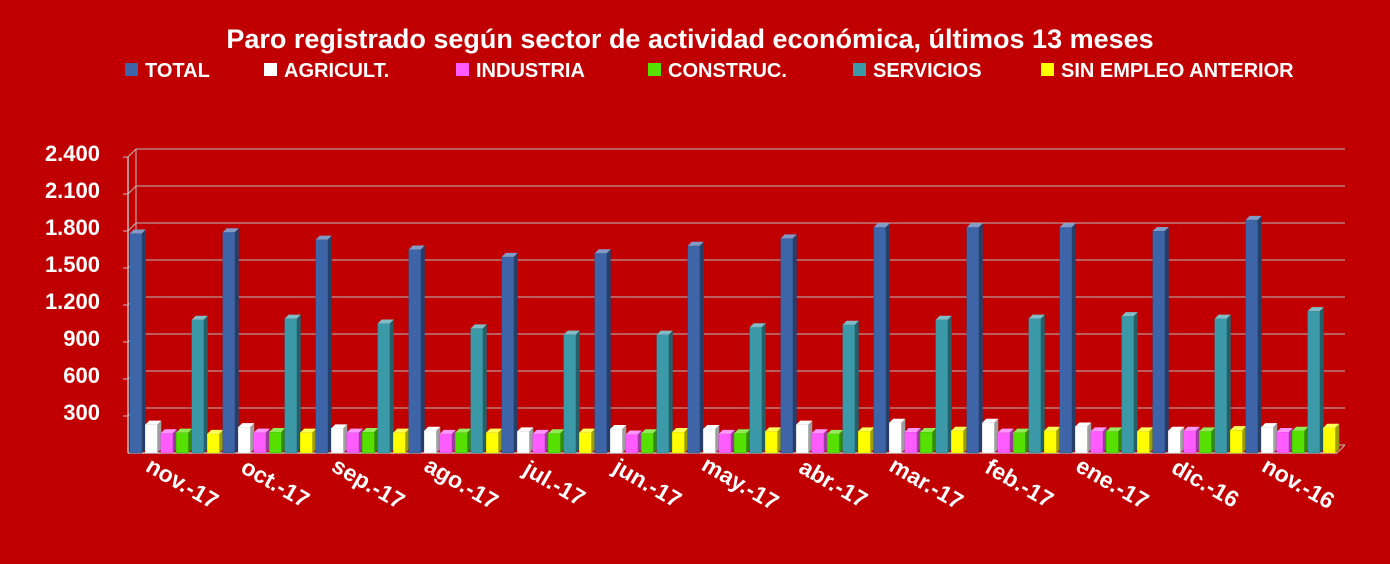  What do you see at coordinates (1341, 449) in the screenshot?
I see `floor-right-edge` at bounding box center [1341, 449].